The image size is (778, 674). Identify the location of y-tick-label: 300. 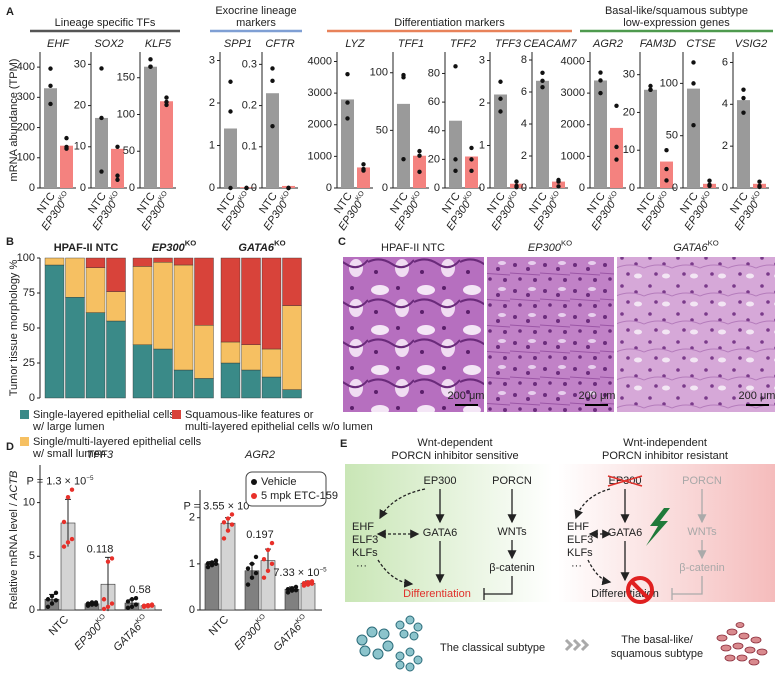
(26, 97).